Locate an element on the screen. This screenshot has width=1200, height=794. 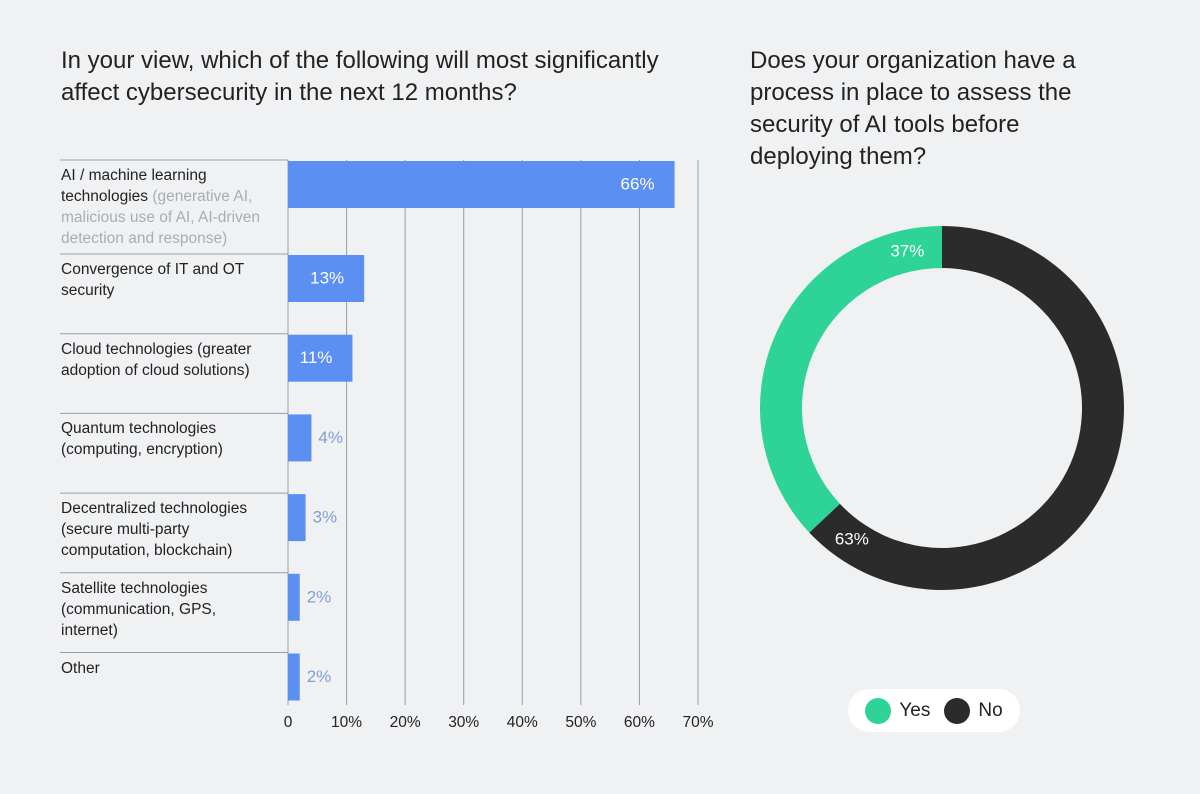
value-label: 37% is located at coordinates (907, 250).